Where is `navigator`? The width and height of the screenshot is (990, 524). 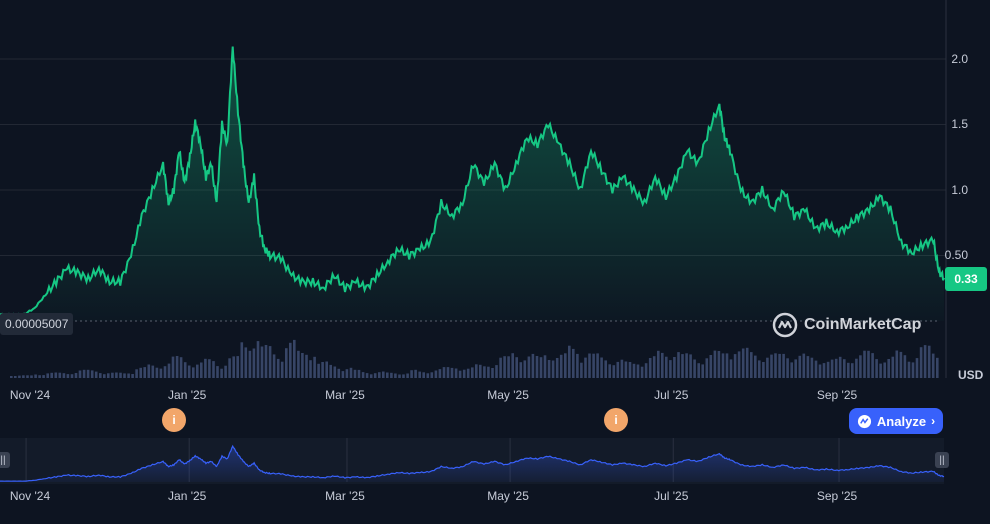 navigator is located at coordinates (472, 461).